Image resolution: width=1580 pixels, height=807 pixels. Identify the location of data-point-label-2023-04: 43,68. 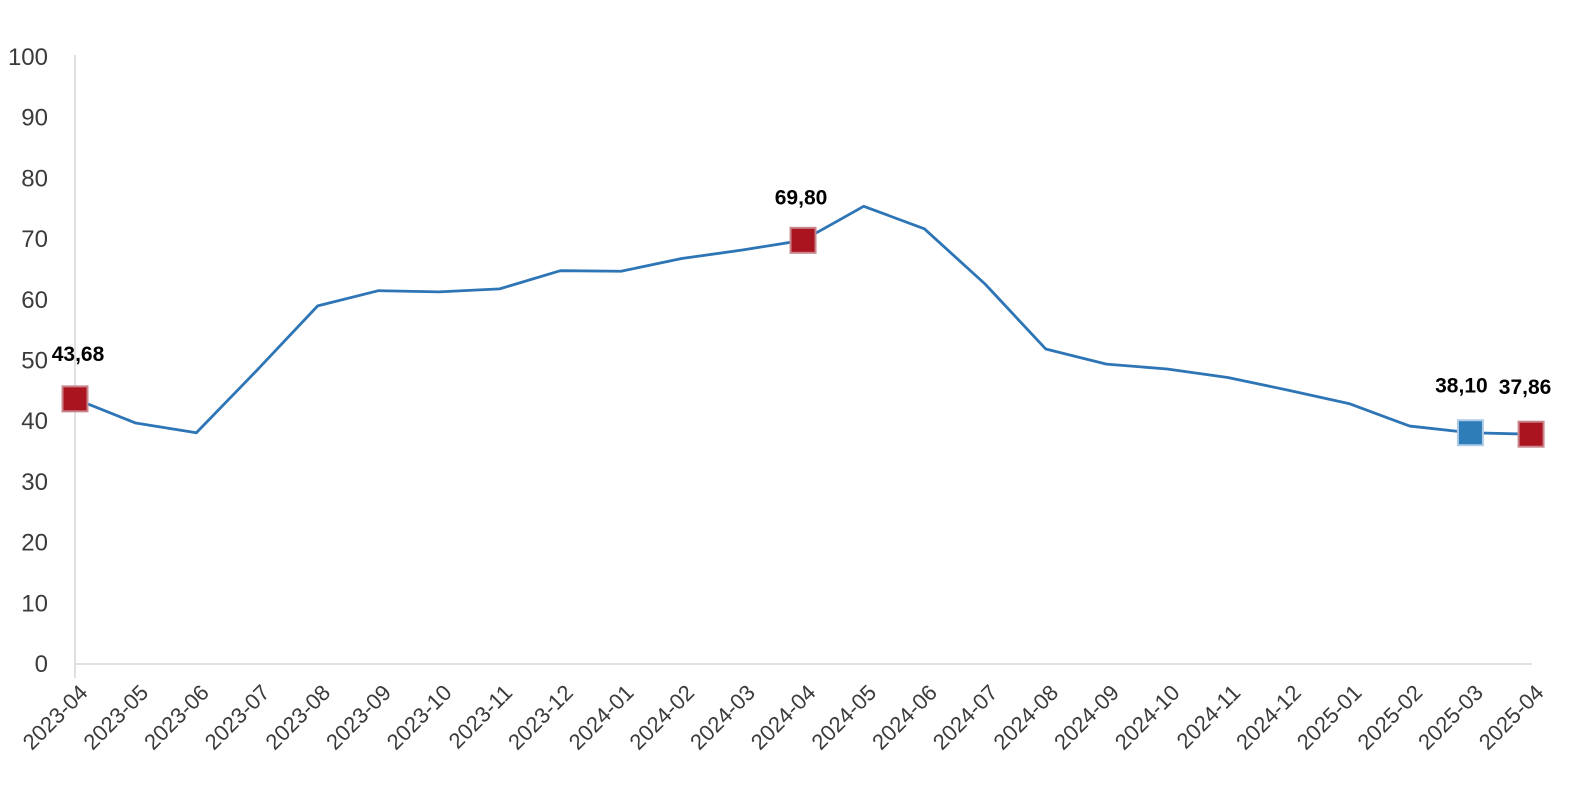
(78, 354).